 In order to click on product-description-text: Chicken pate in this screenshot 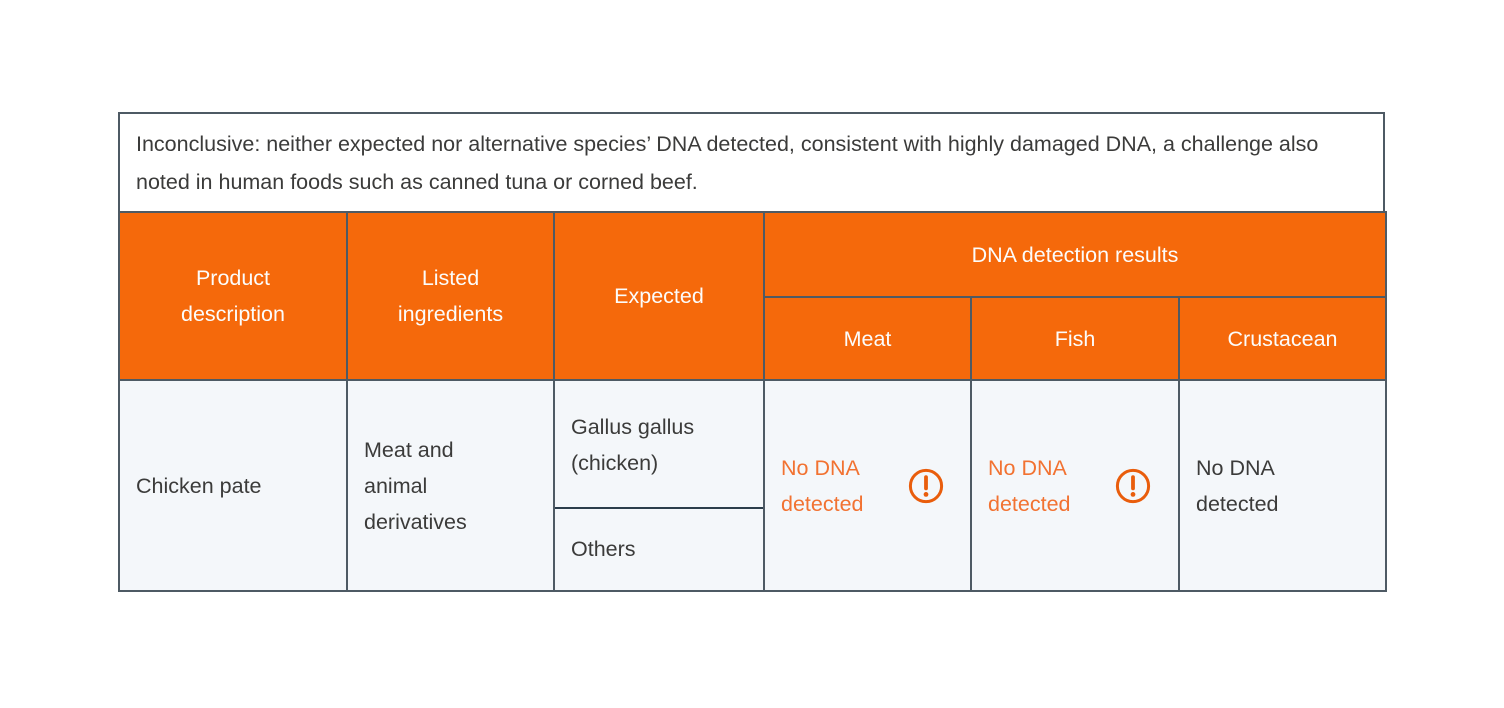, I will do `click(199, 485)`.